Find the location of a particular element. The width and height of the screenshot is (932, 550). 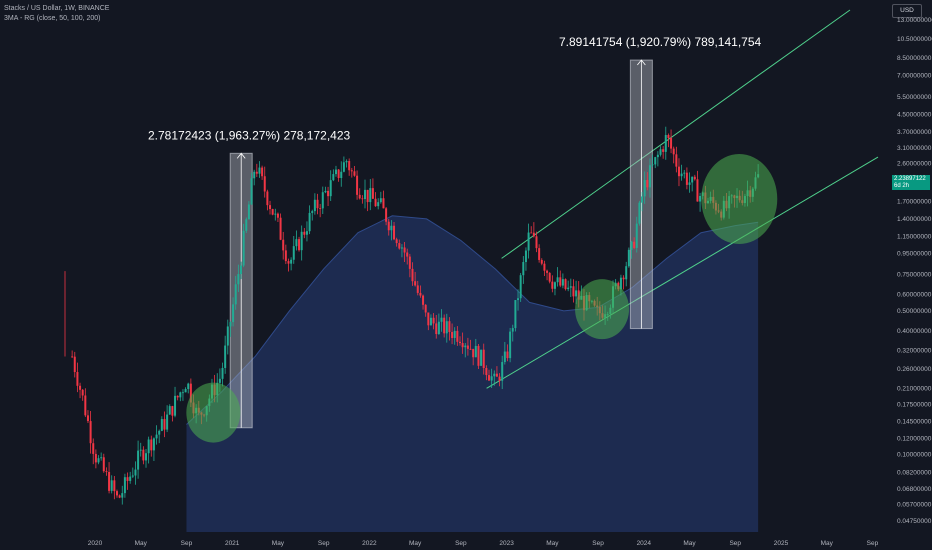

y-tick-label: 1.15000000 is located at coordinates (914, 237).